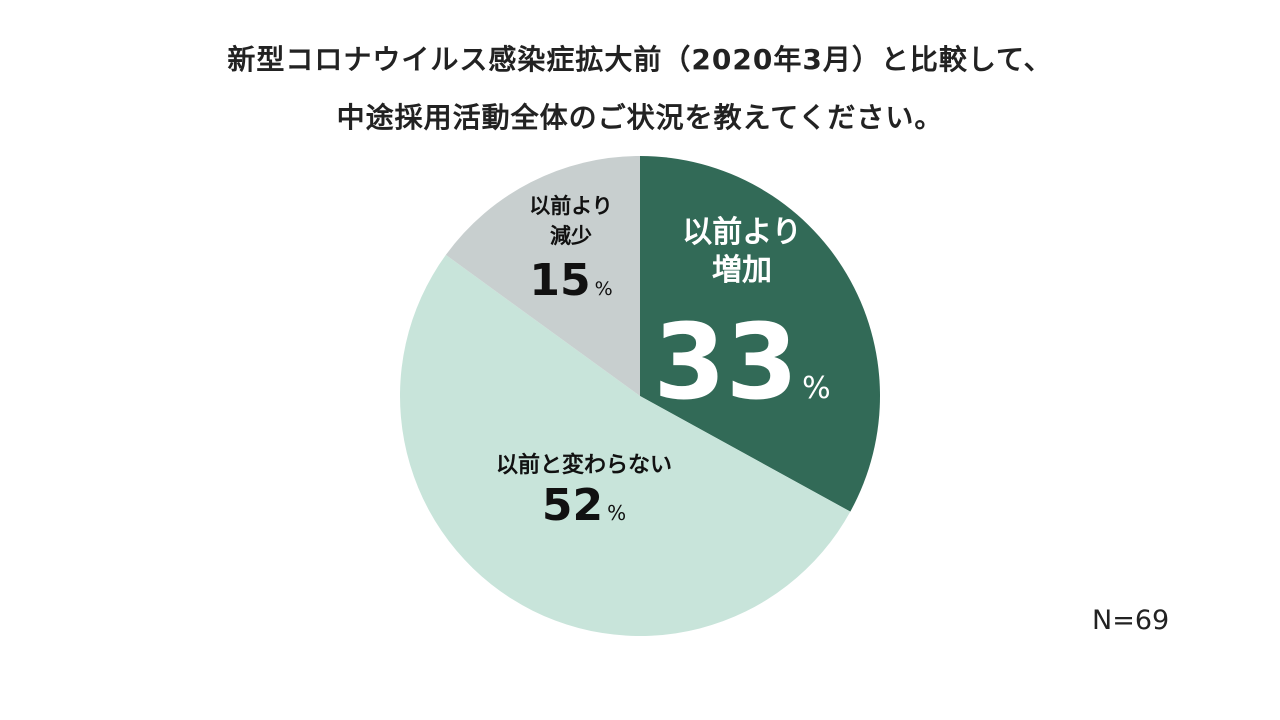 This screenshot has height=720, width=1280. What do you see at coordinates (741, 362) in the screenshot?
I see `slice-value-0: 33%` at bounding box center [741, 362].